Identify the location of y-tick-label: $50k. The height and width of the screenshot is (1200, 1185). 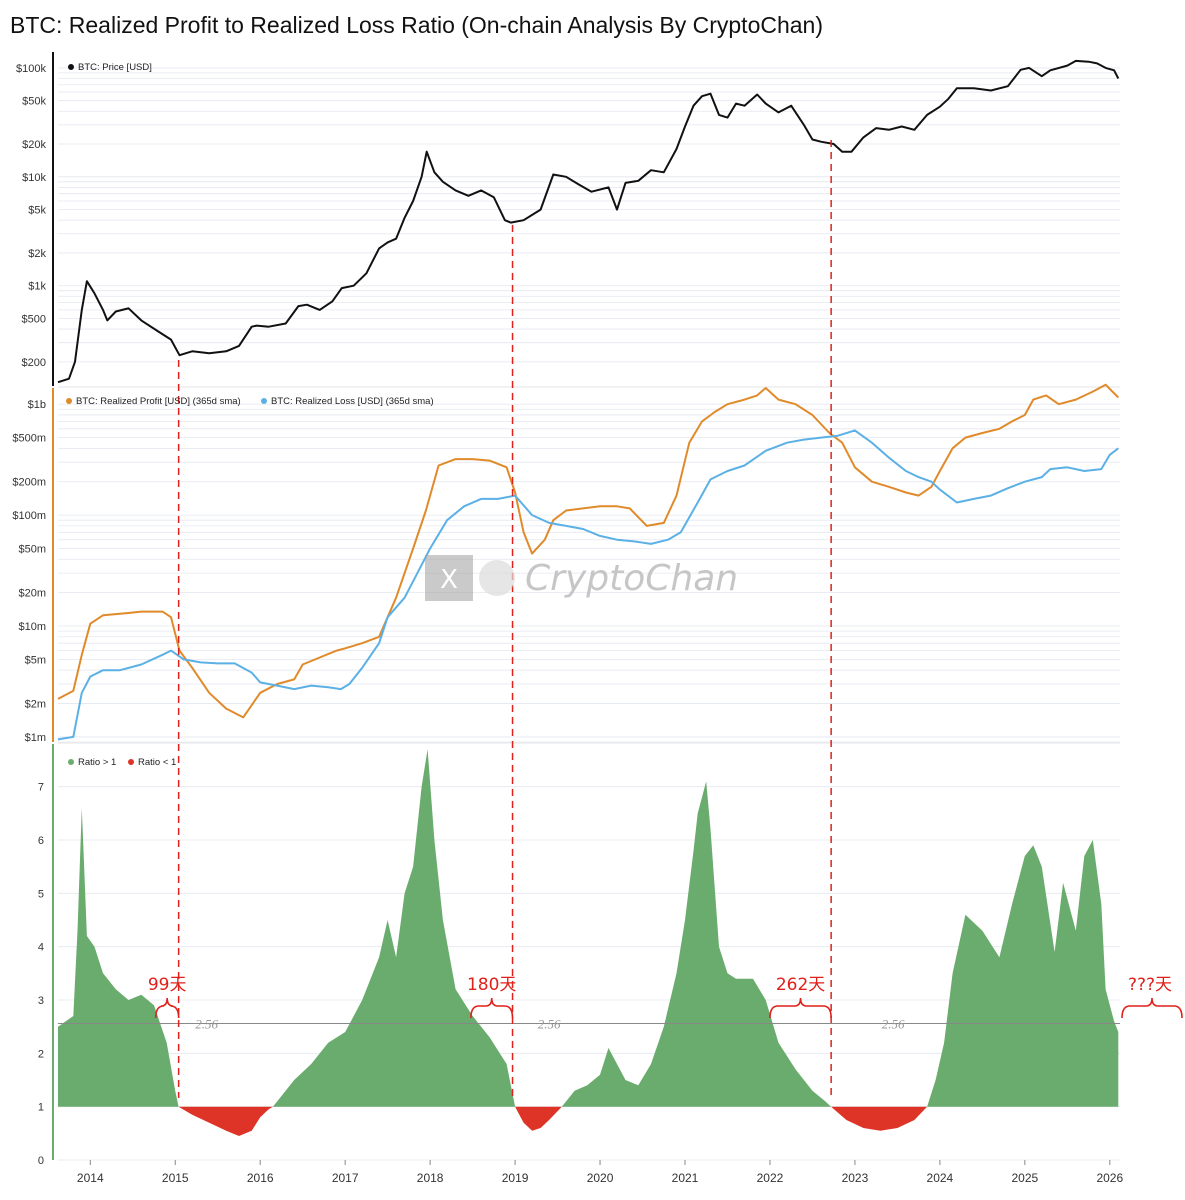
(34, 102).